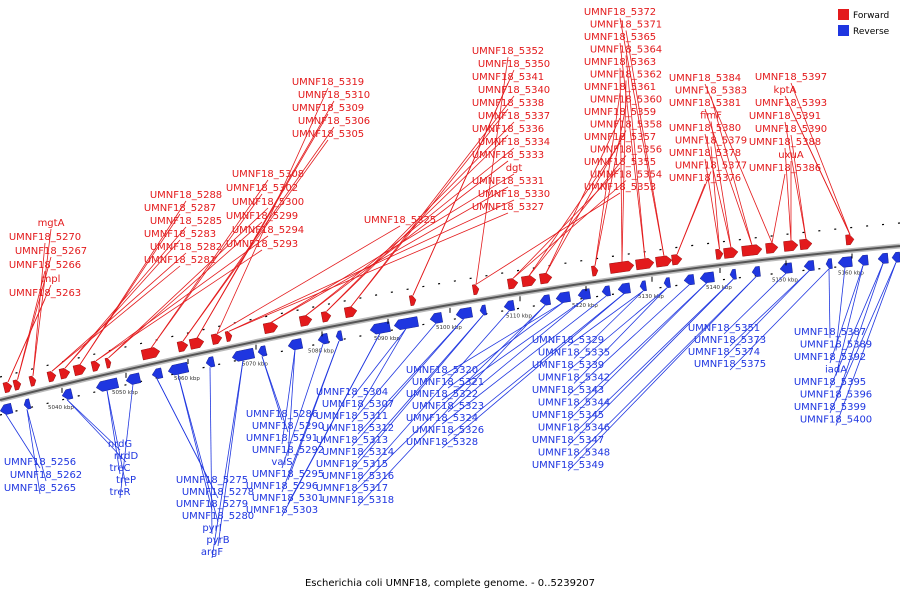 This screenshot has height=600, width=900. I want to click on reverse-gene-label: UMNF18_5326, so click(448, 430).